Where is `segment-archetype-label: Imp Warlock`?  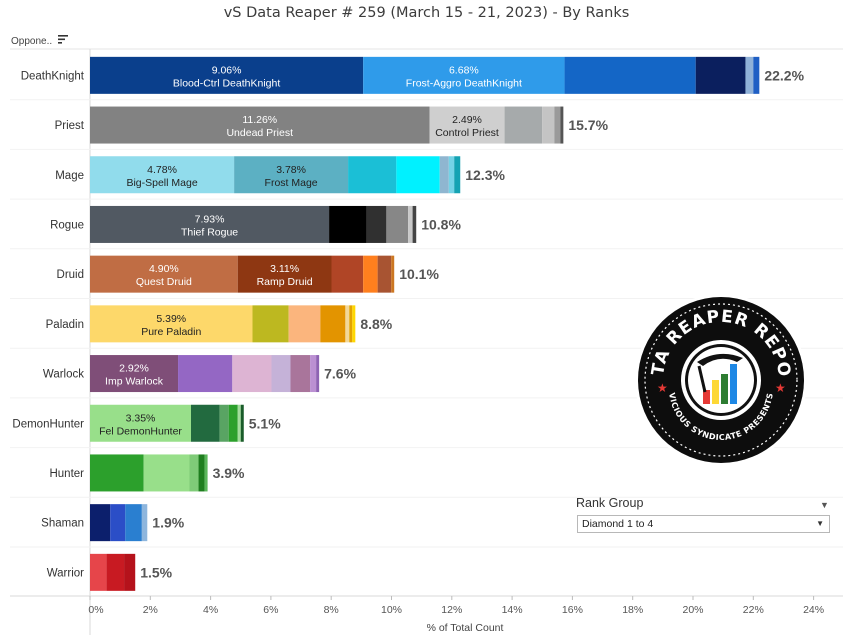
segment-archetype-label: Imp Warlock is located at coordinates (134, 382).